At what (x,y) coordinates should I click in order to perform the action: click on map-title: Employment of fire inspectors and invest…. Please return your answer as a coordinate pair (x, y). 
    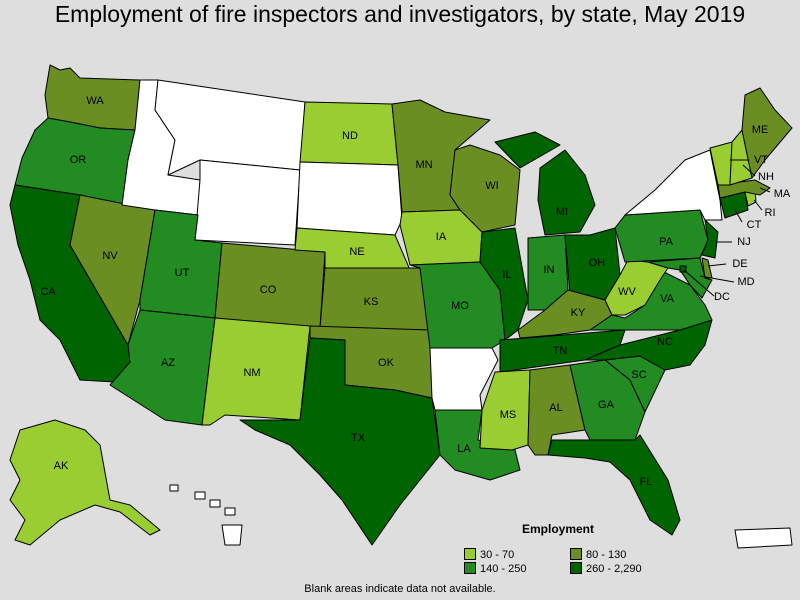
    Looking at the image, I should click on (400, 14).